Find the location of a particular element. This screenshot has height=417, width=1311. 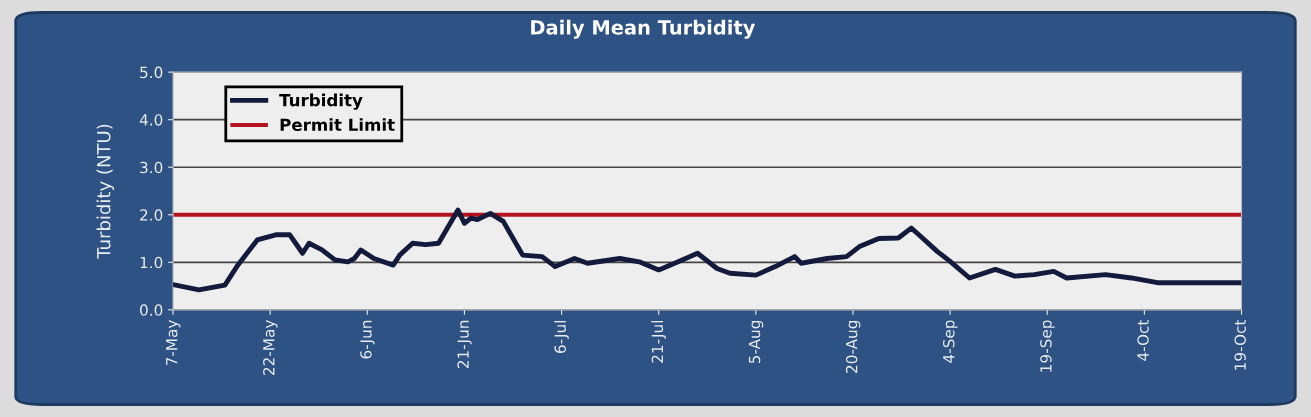

x-tick-label: 6-Jun is located at coordinates (367, 339).